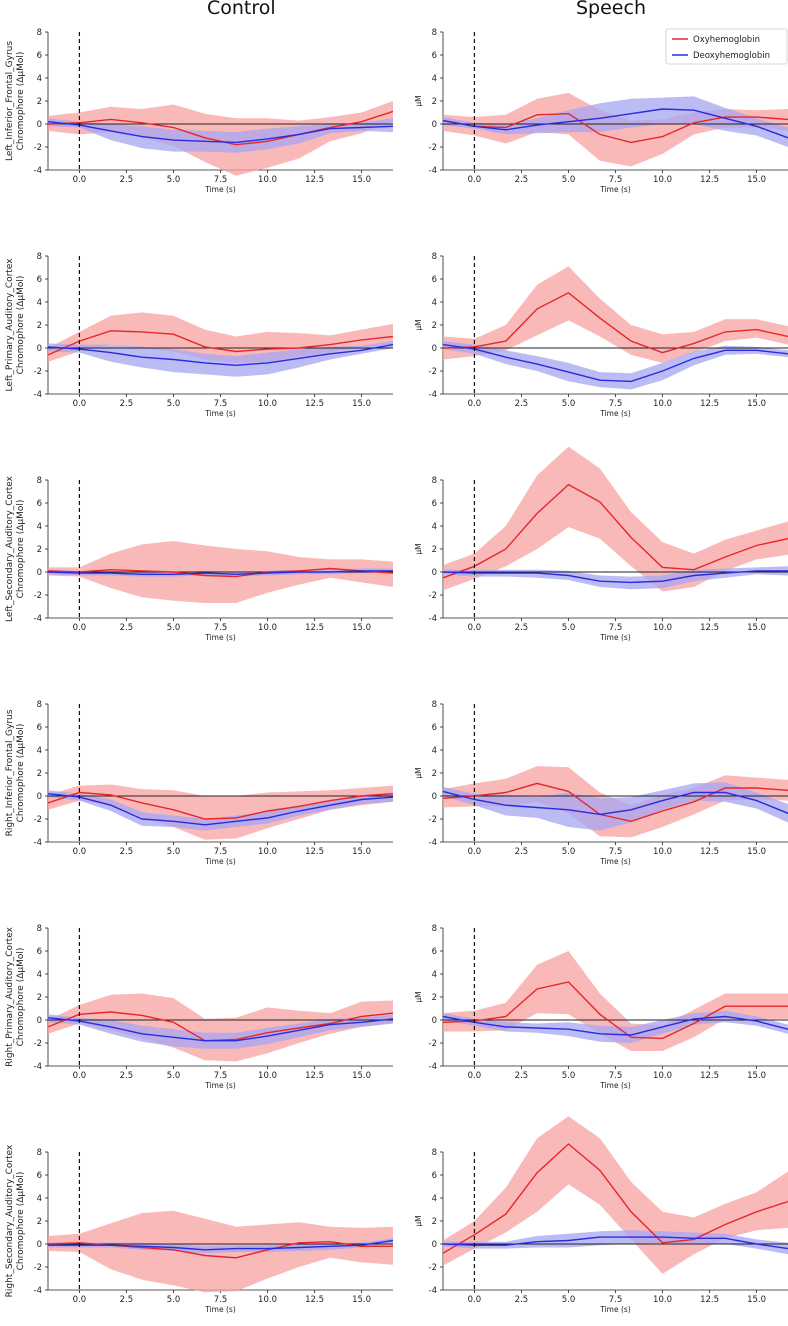 This screenshot has width=788, height=1326. I want to click on legend-oxy-label: Oxyhemoglobin, so click(726, 40).